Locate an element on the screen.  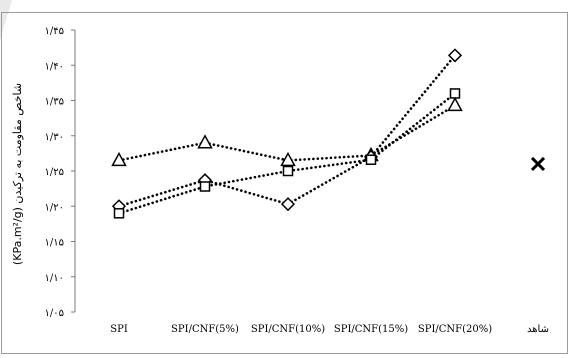
x-tick-label: SPI/CNF(20%) is located at coordinates (455, 329).